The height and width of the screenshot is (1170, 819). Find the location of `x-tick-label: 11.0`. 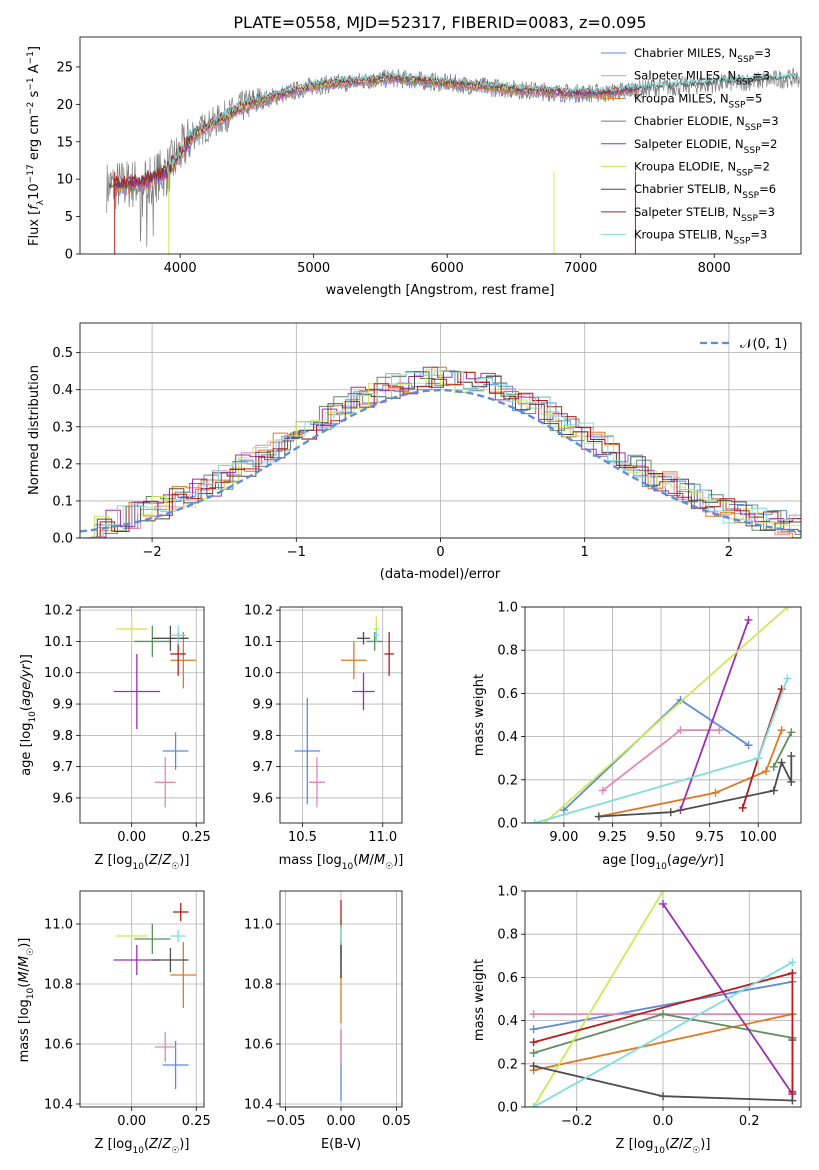

x-tick-label: 11.0 is located at coordinates (382, 837).